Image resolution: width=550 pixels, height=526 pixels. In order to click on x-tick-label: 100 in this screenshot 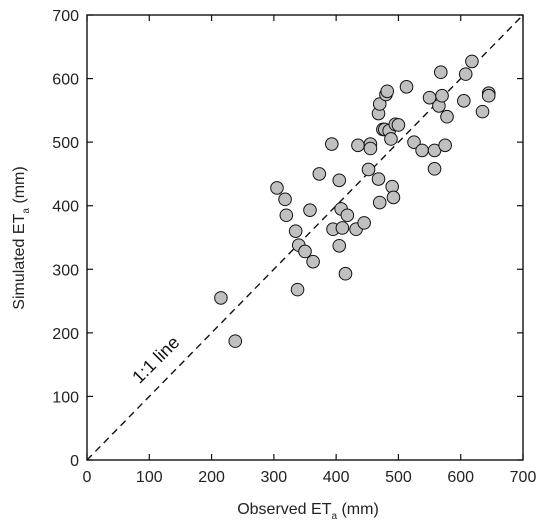, I will do `click(149, 477)`.